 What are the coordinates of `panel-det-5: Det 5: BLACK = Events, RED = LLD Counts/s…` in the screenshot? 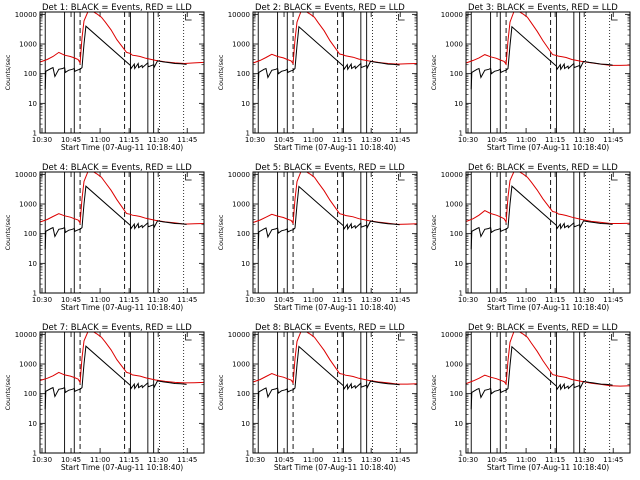 It's located at (317, 237).